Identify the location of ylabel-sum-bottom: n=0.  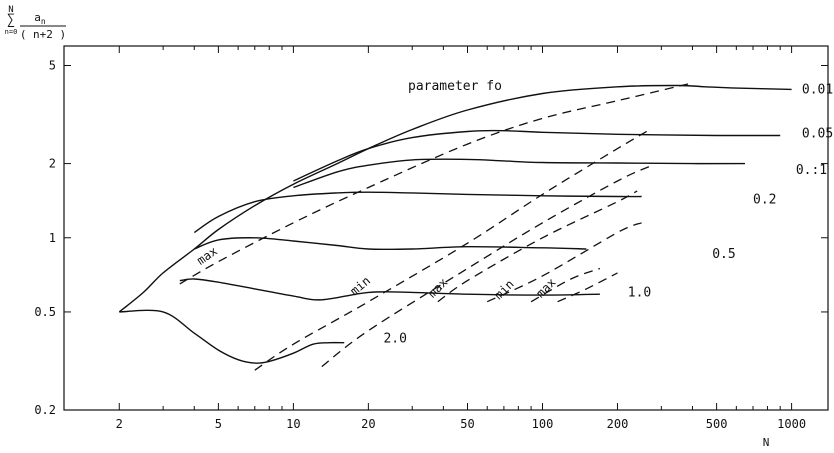
(11, 32).